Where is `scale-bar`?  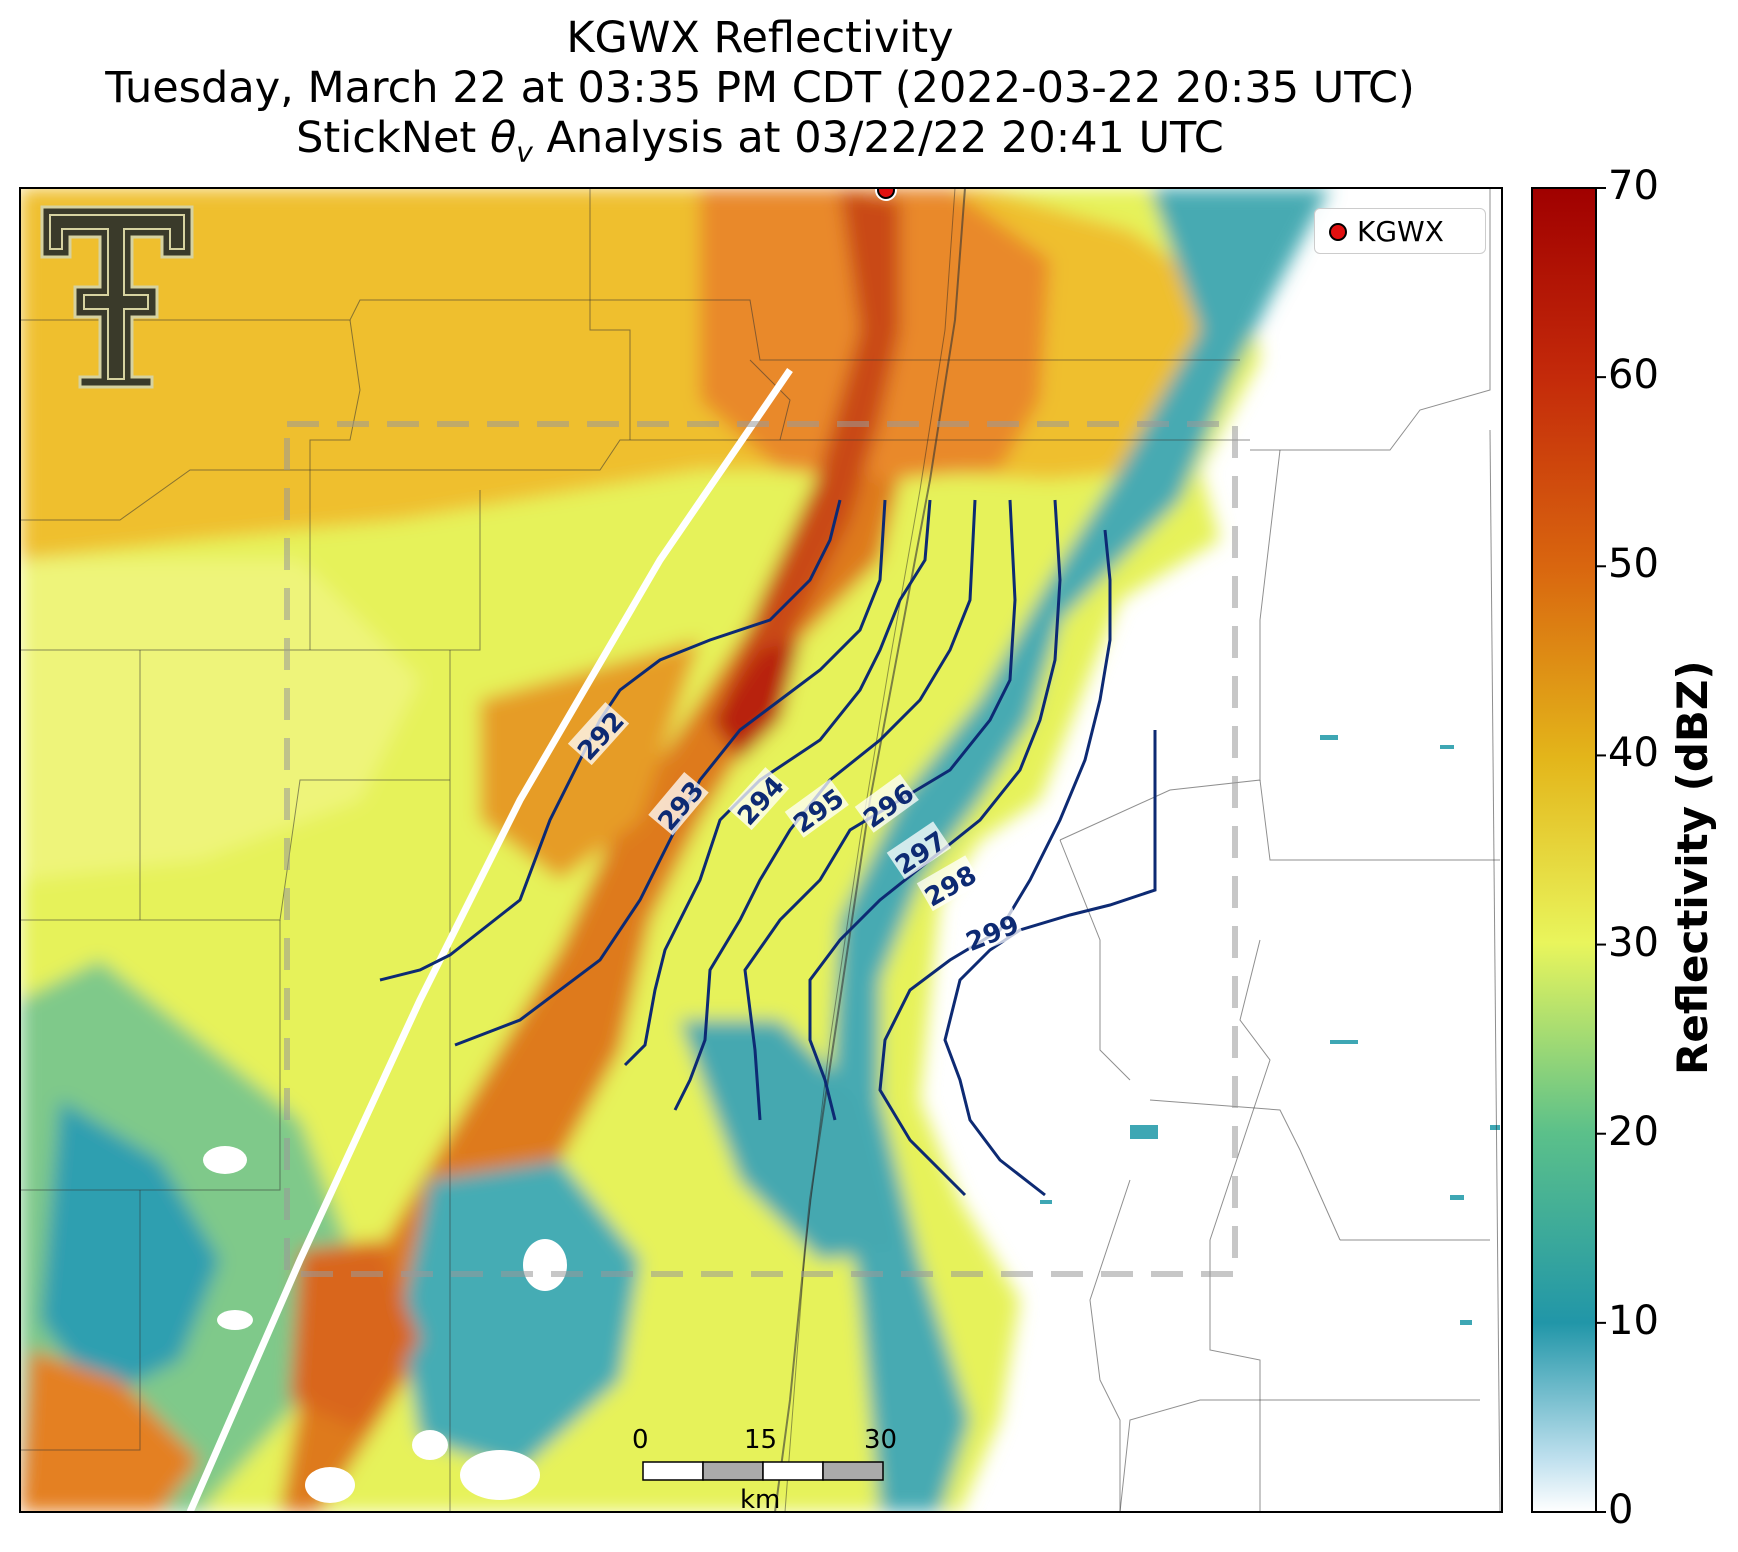 scale-bar is located at coordinates (763, 1471).